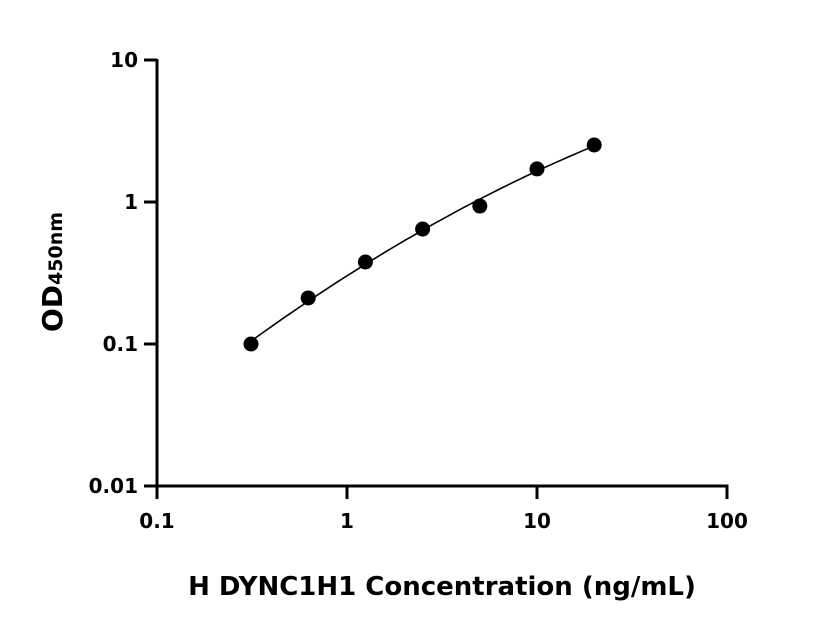 The height and width of the screenshot is (640, 816). I want to click on y-axis-label-sub: 450nm, so click(56, 248).